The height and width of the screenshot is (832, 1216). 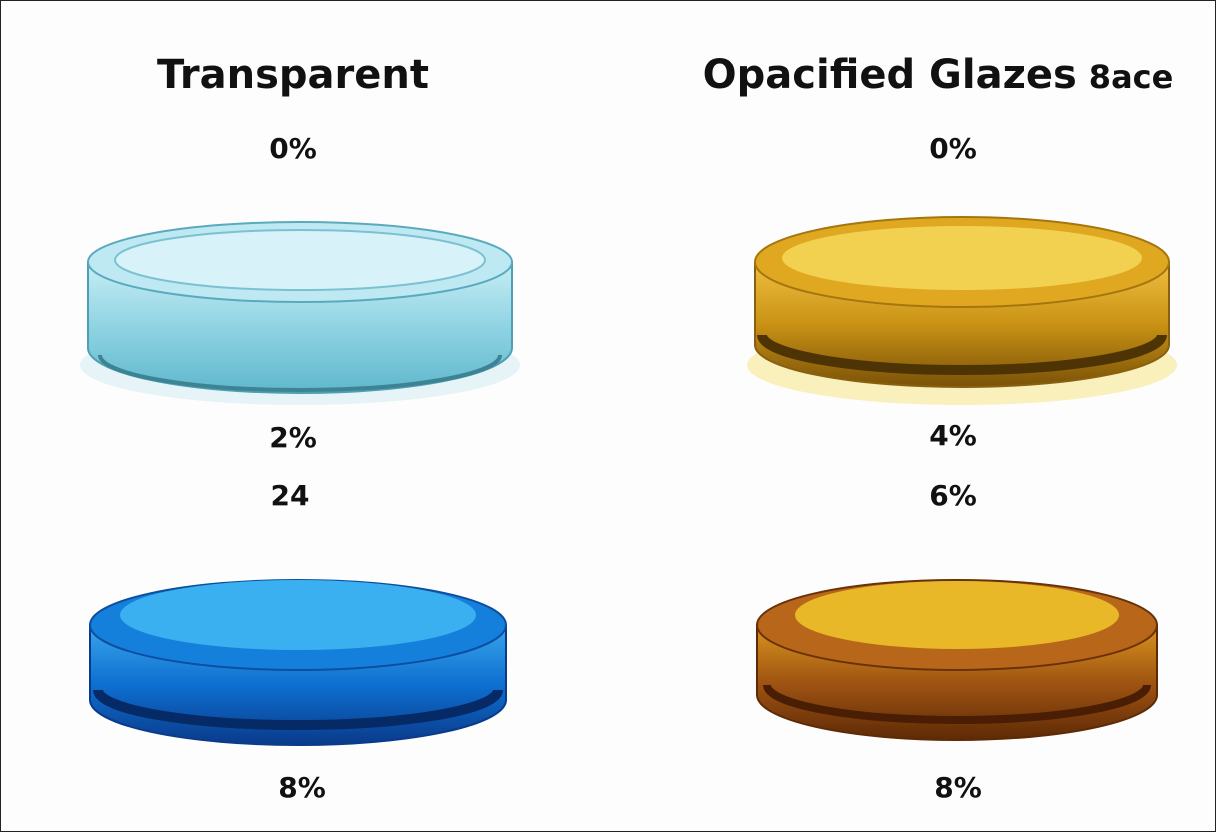 I want to click on percent-label: 6%, so click(x=953, y=495).